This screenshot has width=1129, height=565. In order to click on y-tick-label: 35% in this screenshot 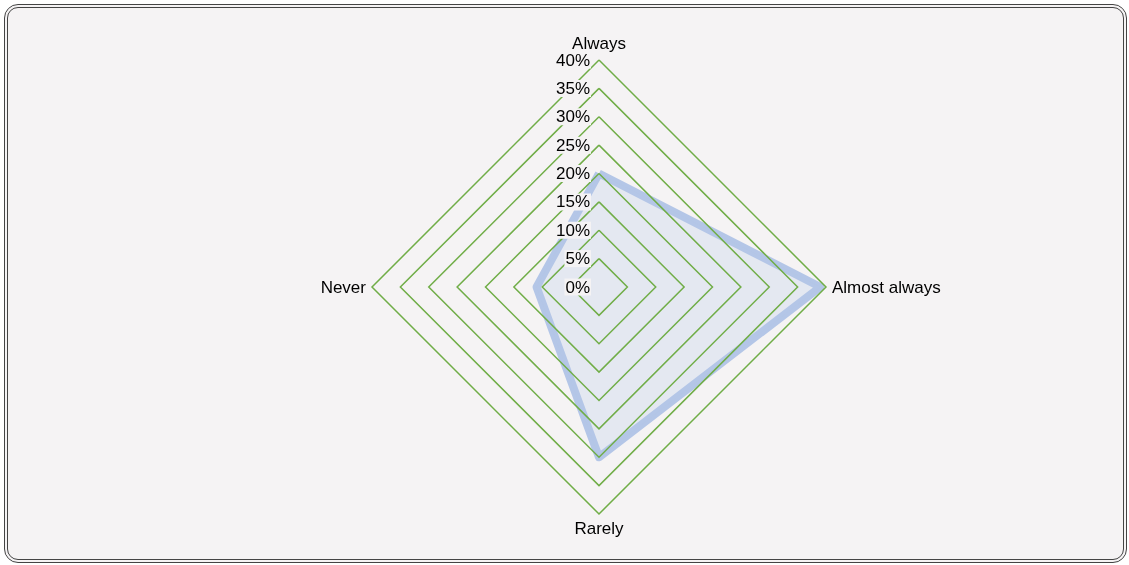, I will do `click(572, 88)`.